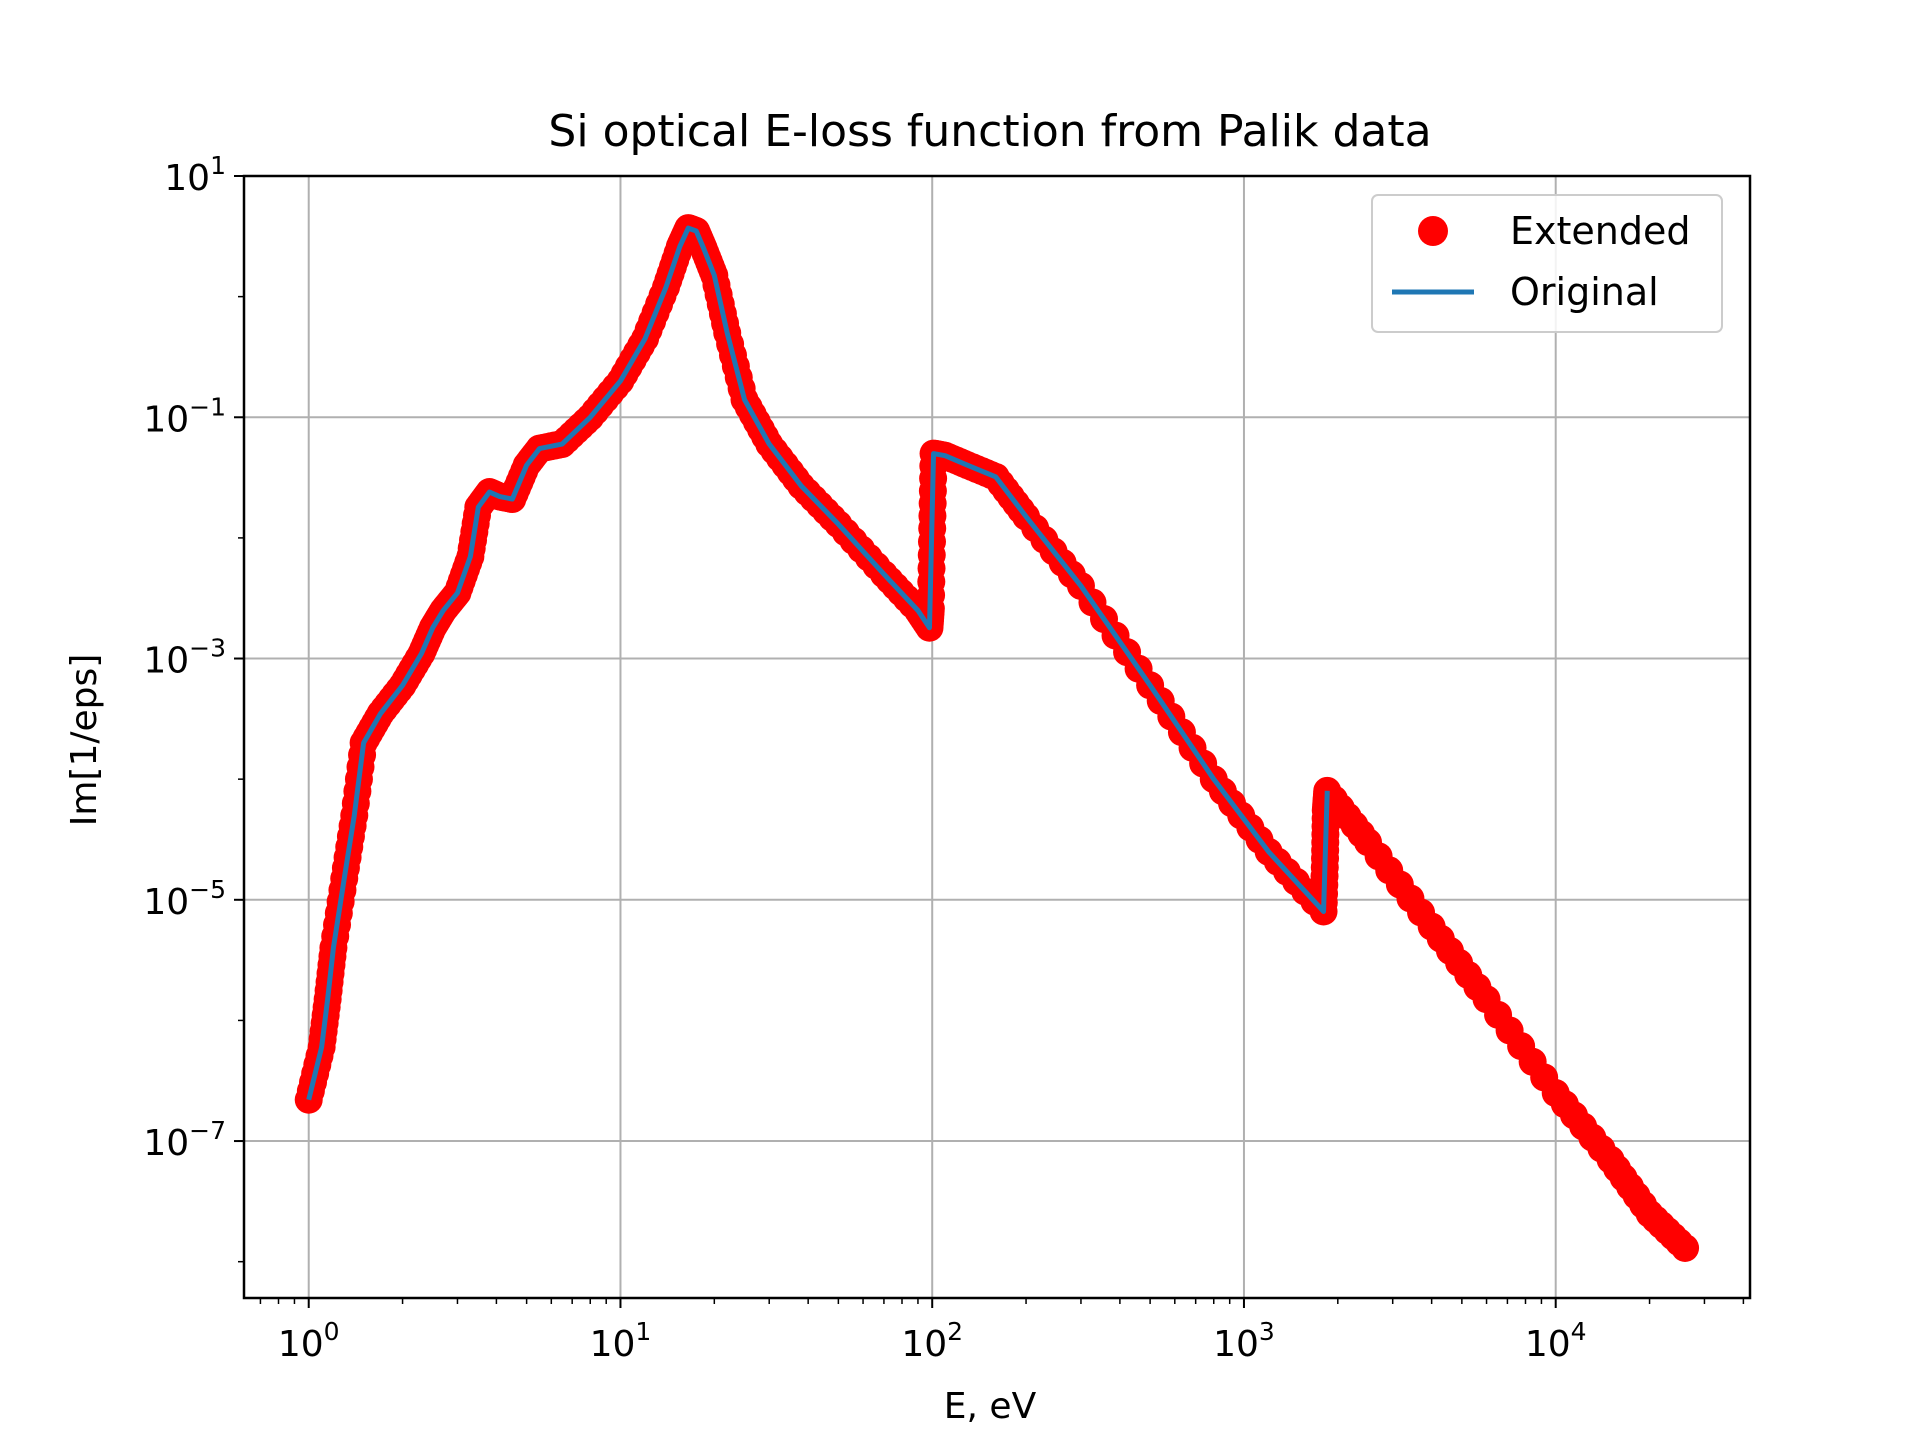  I want to click on x-tick-label: 10³, so click(1244, 1341).